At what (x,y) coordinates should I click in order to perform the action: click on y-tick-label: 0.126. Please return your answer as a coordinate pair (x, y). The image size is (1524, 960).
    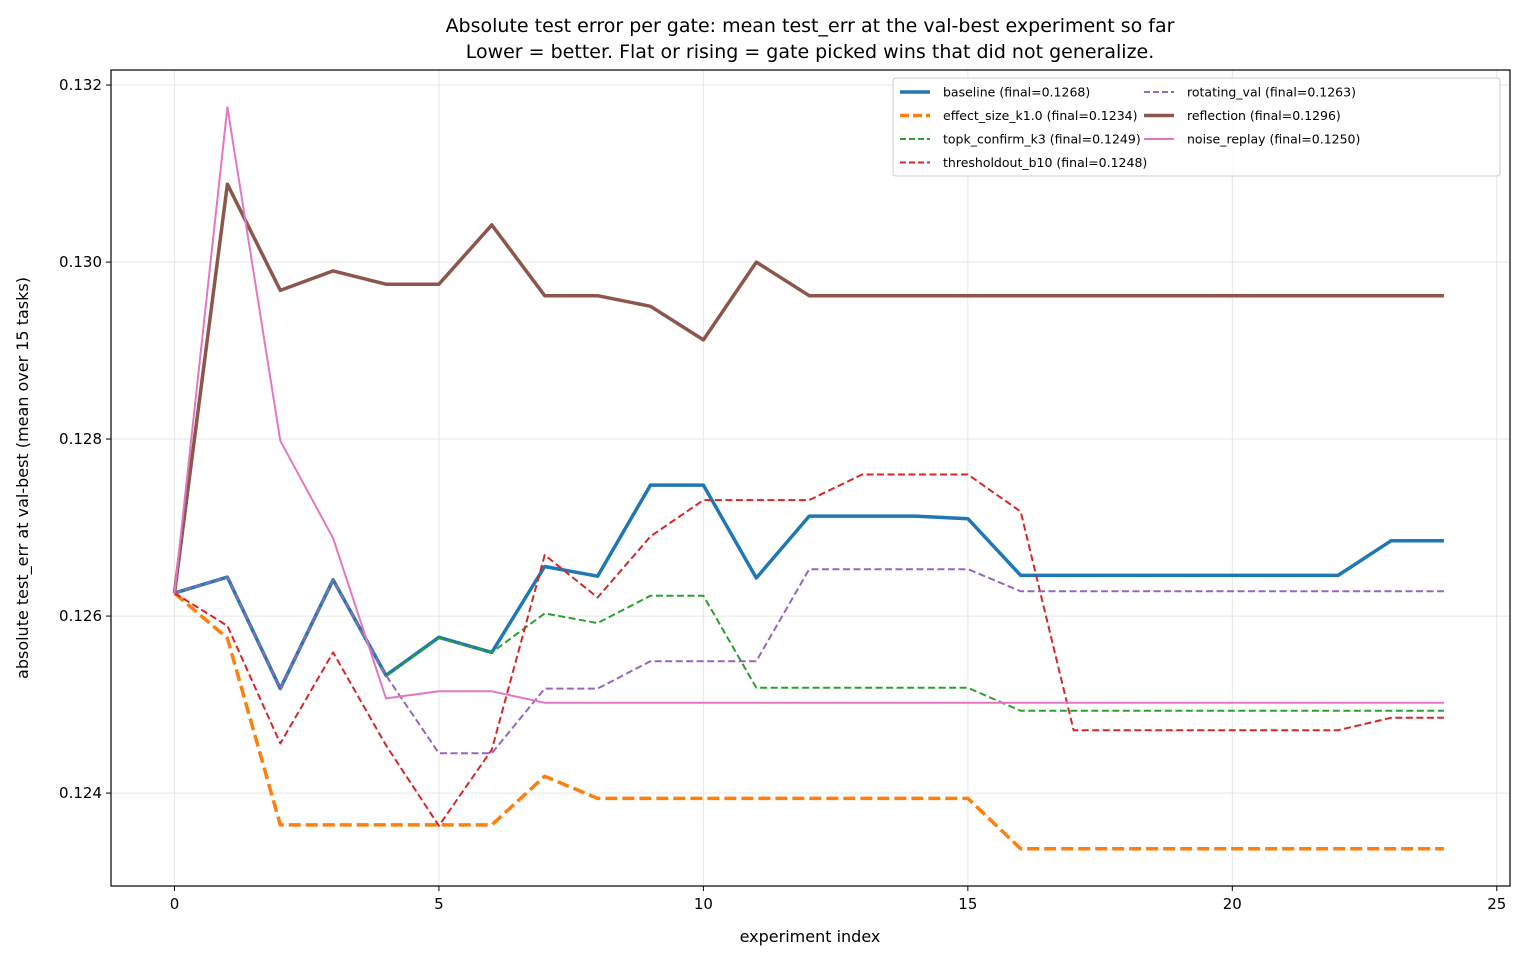
    Looking at the image, I should click on (80, 616).